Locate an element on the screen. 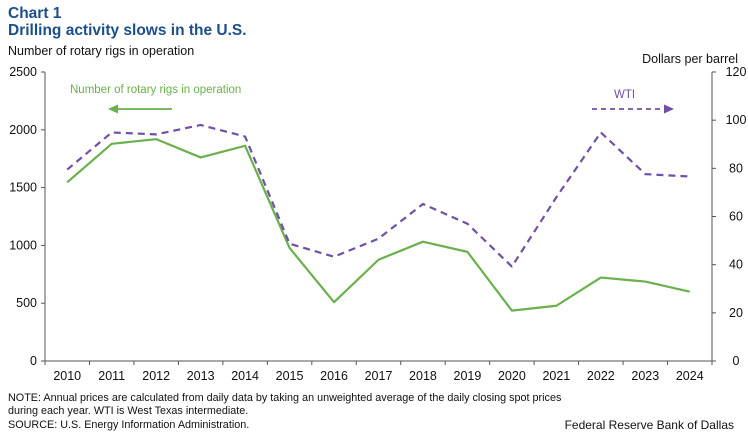 This screenshot has height=438, width=748. credit-line: Federal Reserve Bank of Dallas is located at coordinates (649, 425).